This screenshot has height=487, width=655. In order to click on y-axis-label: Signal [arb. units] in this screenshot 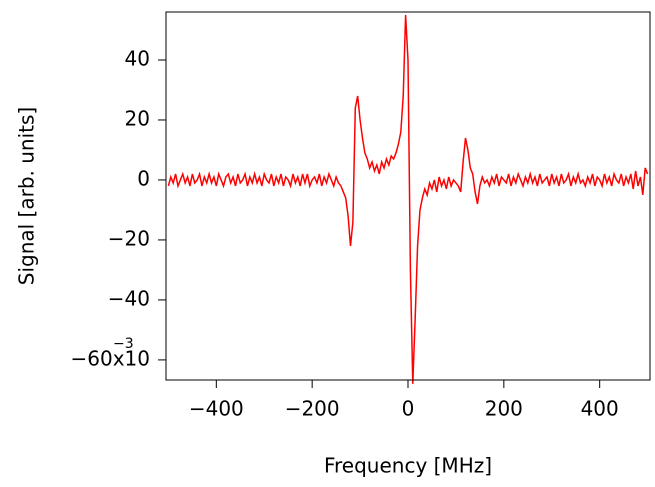, I will do `click(27, 196)`.